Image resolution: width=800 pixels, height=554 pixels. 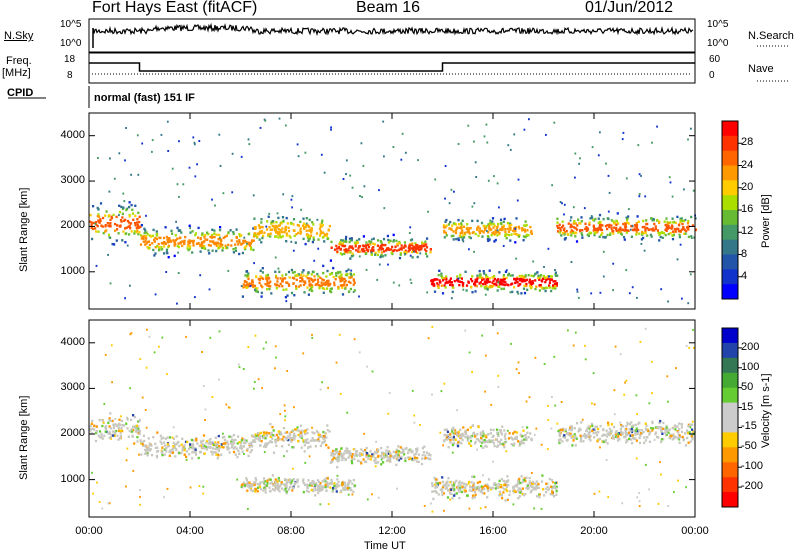 What do you see at coordinates (72, 433) in the screenshot?
I see `velocity-ytick-label: 2000` at bounding box center [72, 433].